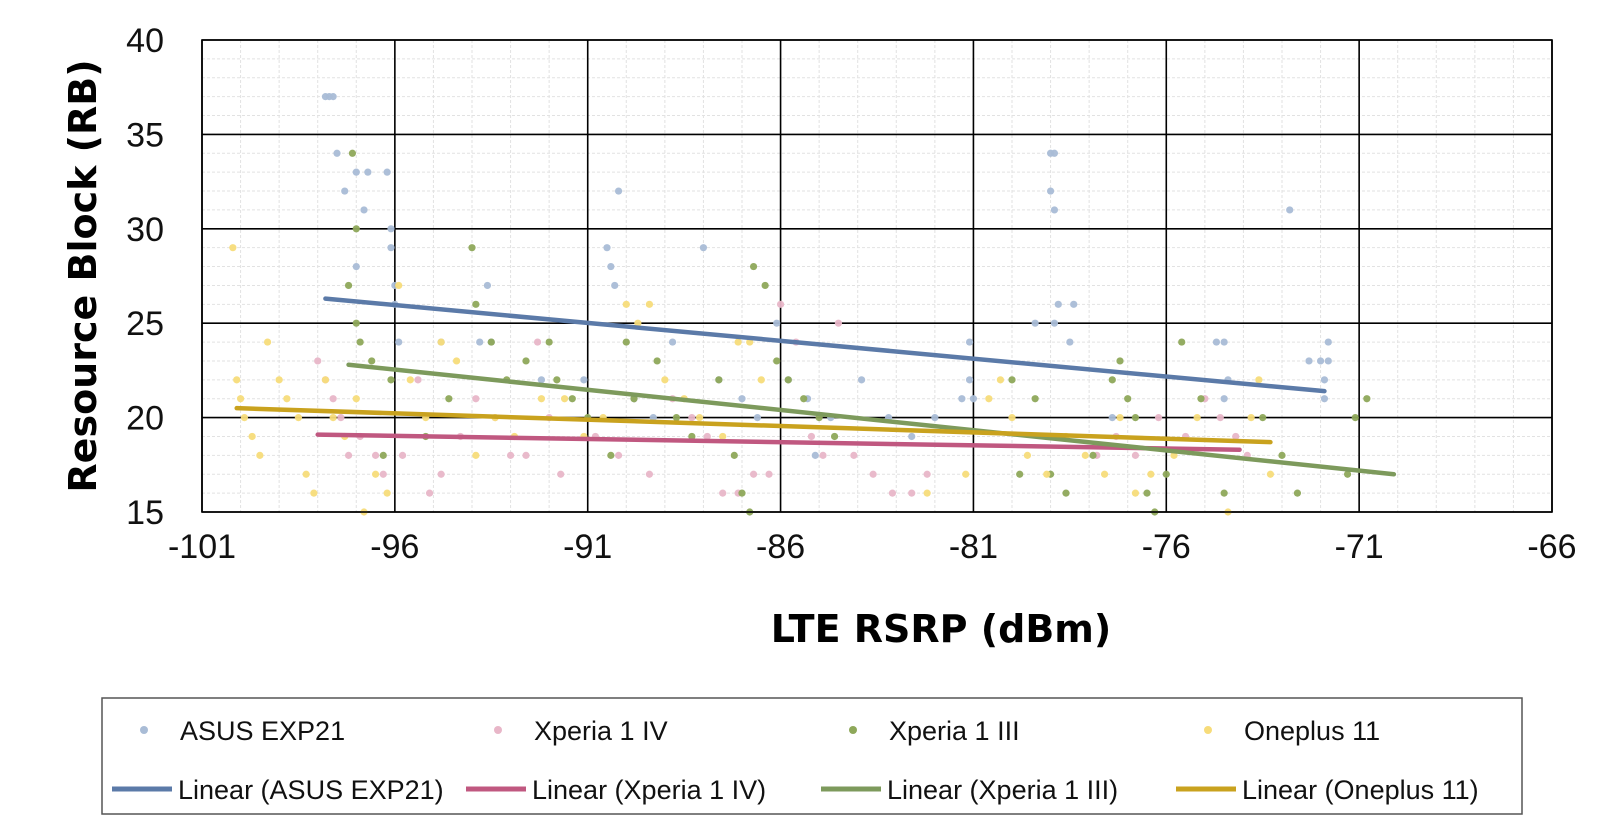 The height and width of the screenshot is (824, 1612). What do you see at coordinates (601, 731) in the screenshot?
I see `legend-label: Xperia 1 IV` at bounding box center [601, 731].